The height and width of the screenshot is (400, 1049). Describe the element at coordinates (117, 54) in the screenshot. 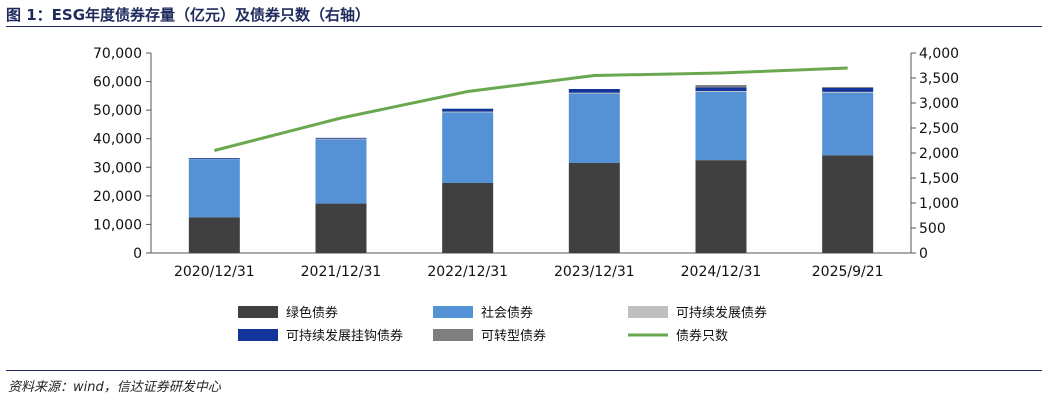

I see `left-tick-label: 70,000` at that location.